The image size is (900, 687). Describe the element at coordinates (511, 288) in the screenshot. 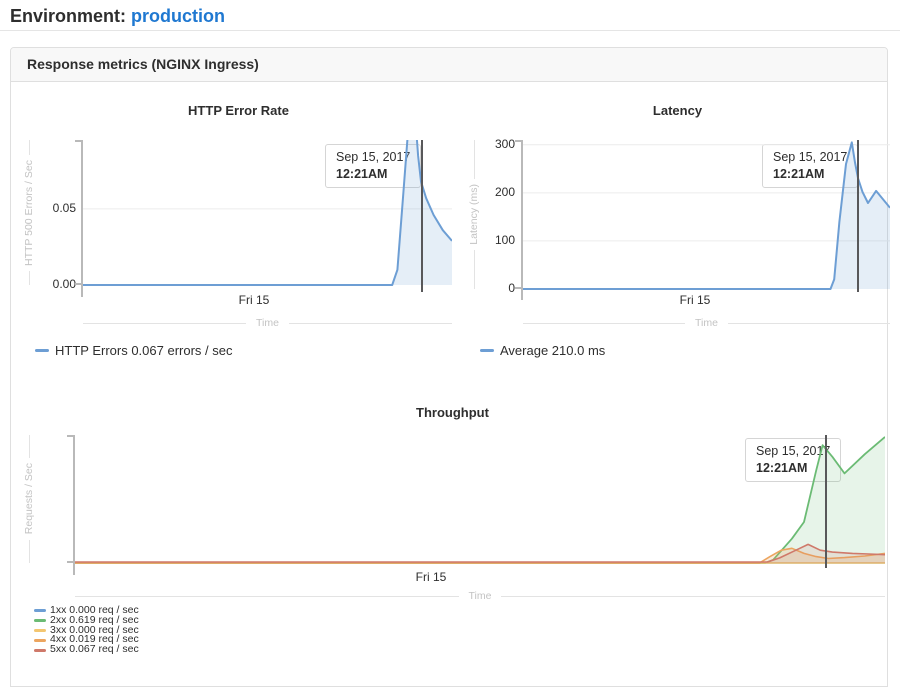

I see `y-tick: 0` at that location.